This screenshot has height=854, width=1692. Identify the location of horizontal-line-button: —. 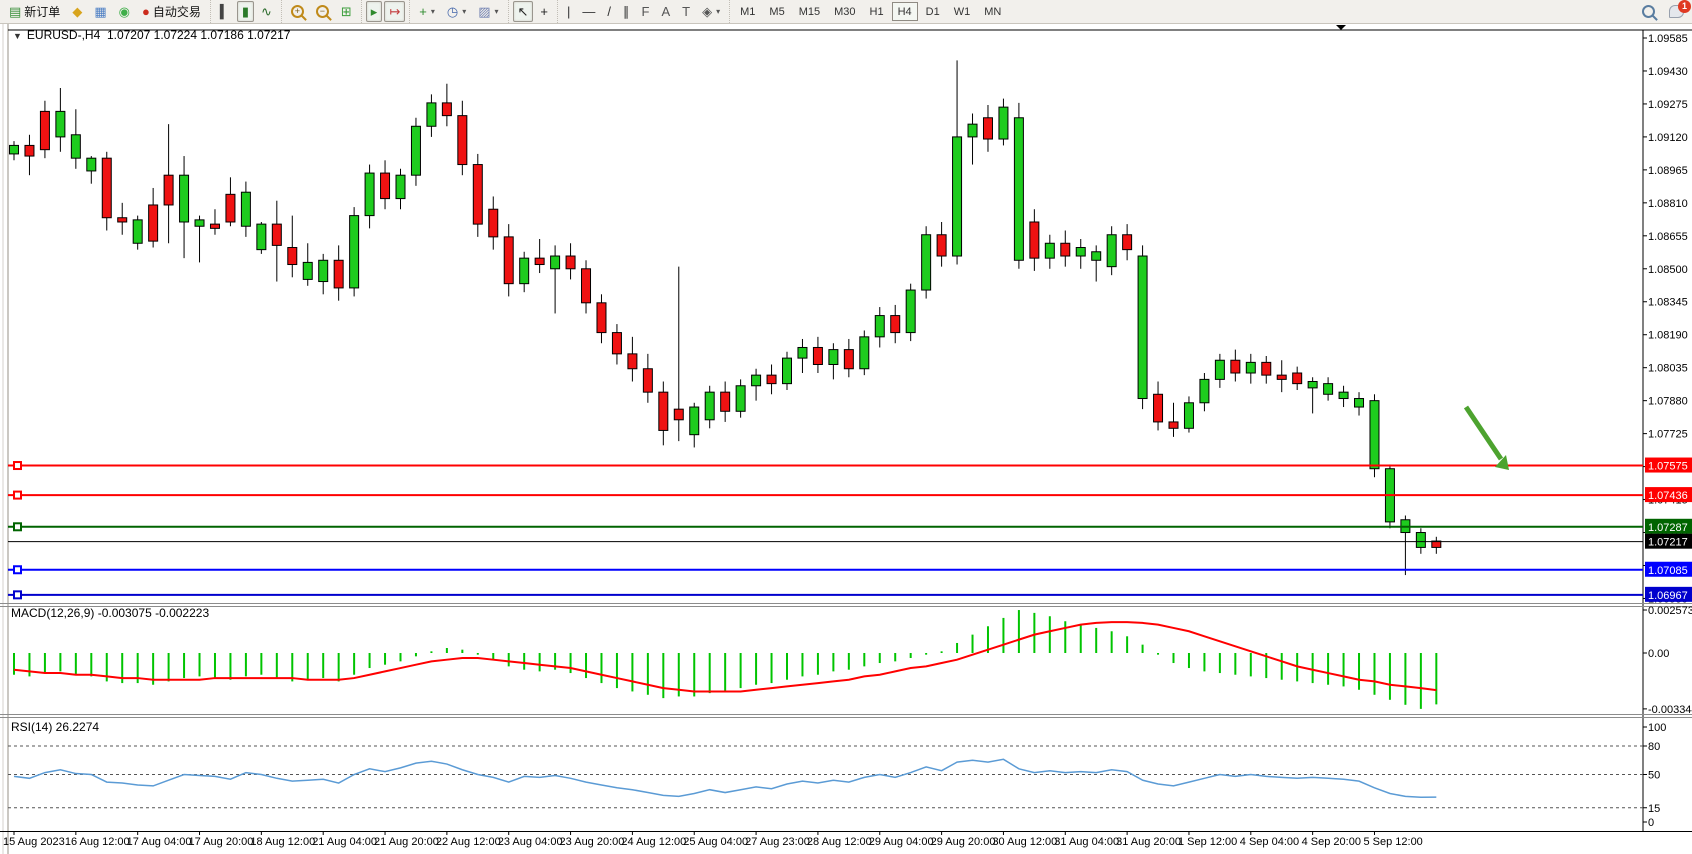
(588, 11).